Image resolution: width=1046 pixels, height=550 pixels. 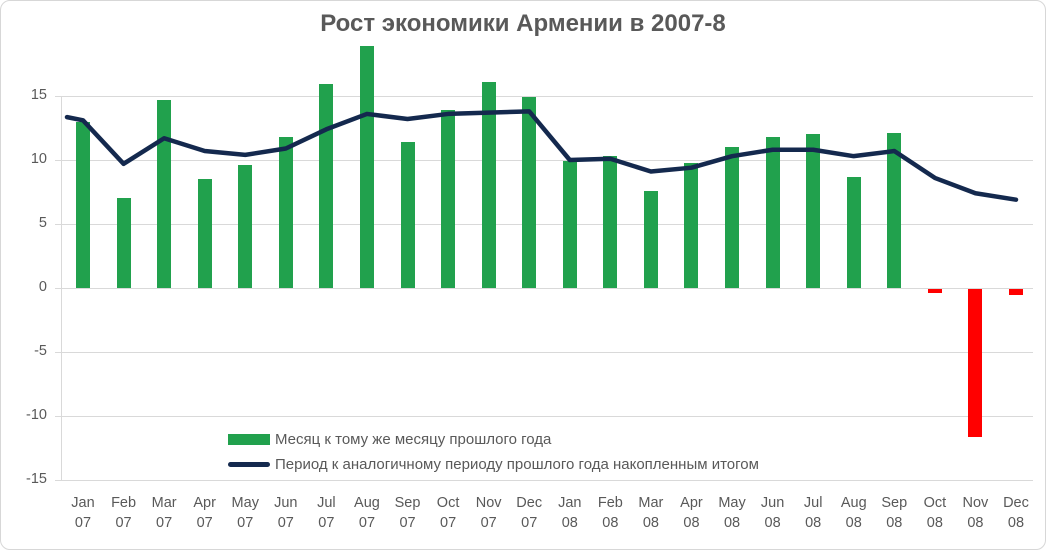 What do you see at coordinates (61, 288) in the screenshot?
I see `y-axis-line` at bounding box center [61, 288].